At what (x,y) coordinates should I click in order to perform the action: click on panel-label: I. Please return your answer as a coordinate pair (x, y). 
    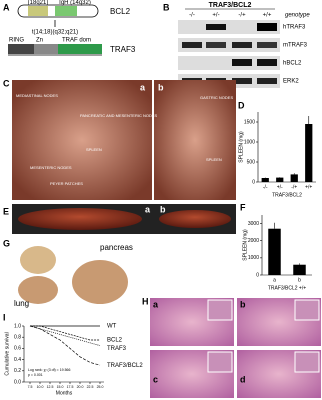
    Looking at the image, I should click on (4, 317).